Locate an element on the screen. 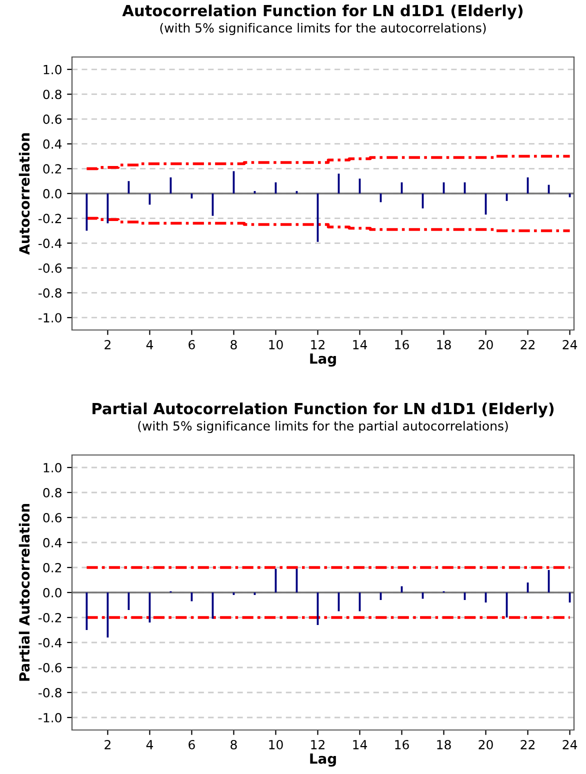 The height and width of the screenshot is (774, 586). chart-title: Autocorrelation Function for LN d1D1 (Elderly) is located at coordinates (322, 12).